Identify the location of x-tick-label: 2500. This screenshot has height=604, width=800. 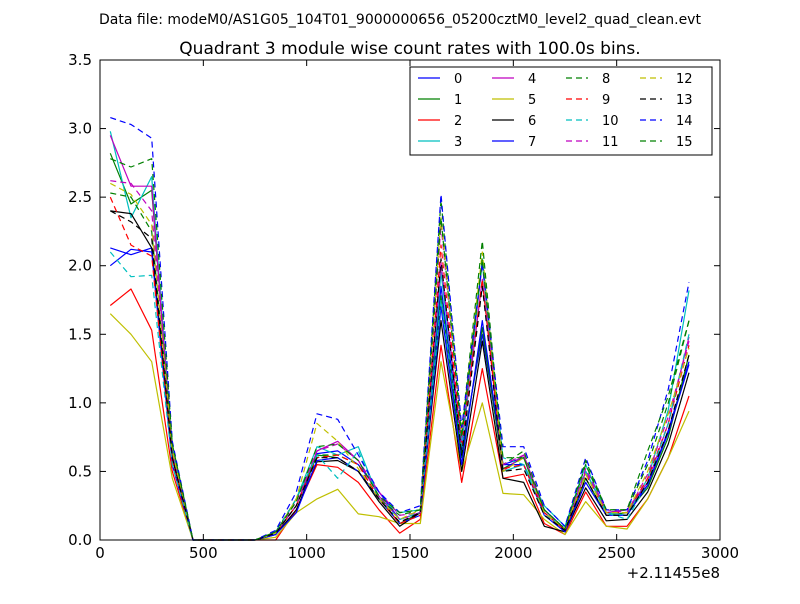
(617, 553).